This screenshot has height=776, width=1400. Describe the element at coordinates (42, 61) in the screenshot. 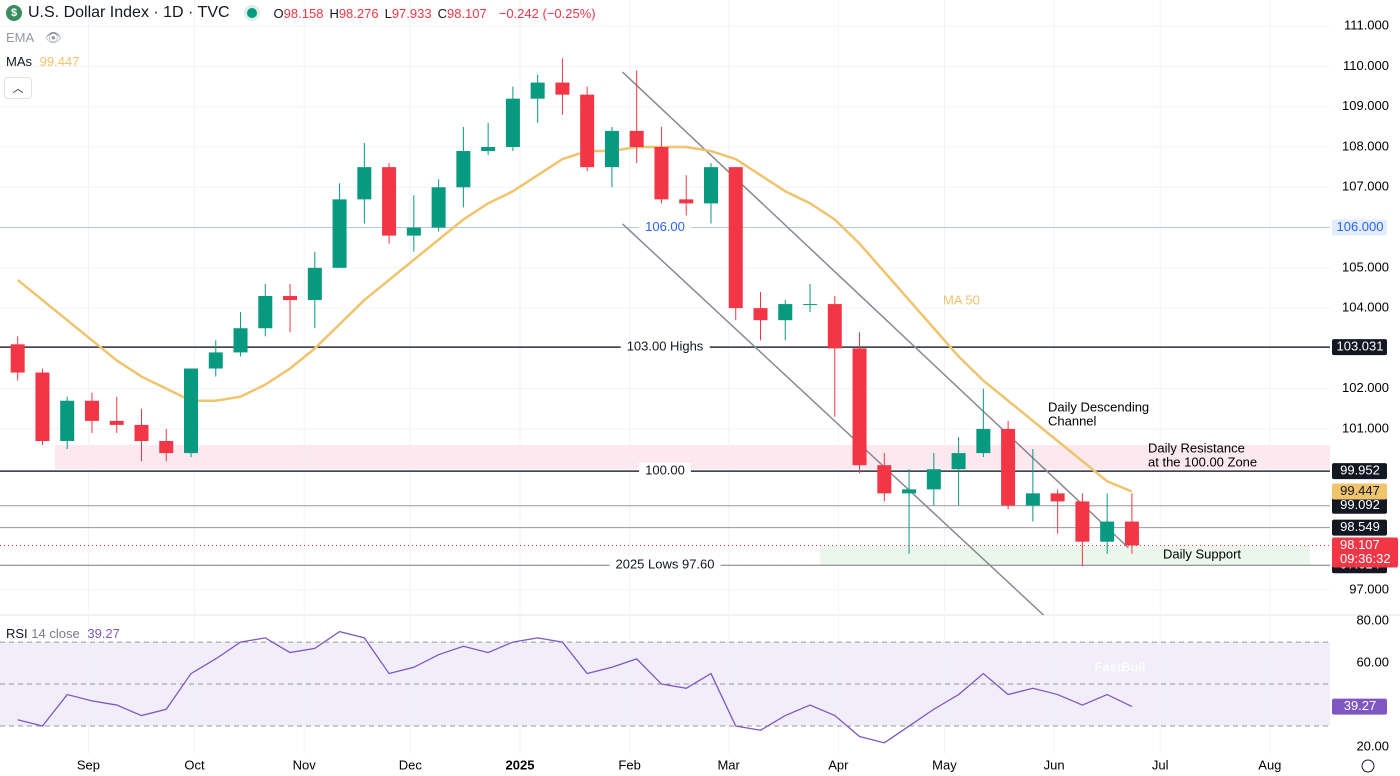

I see `mas-row: MAs 99.447` at that location.